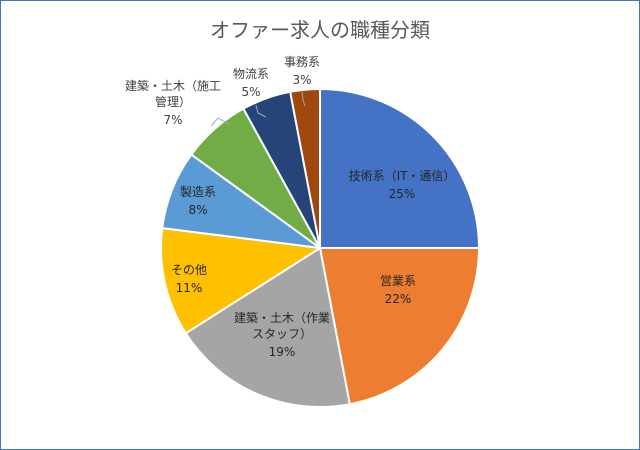  What do you see at coordinates (189, 288) in the screenshot?
I see `slice-value-label: 11%` at bounding box center [189, 288].